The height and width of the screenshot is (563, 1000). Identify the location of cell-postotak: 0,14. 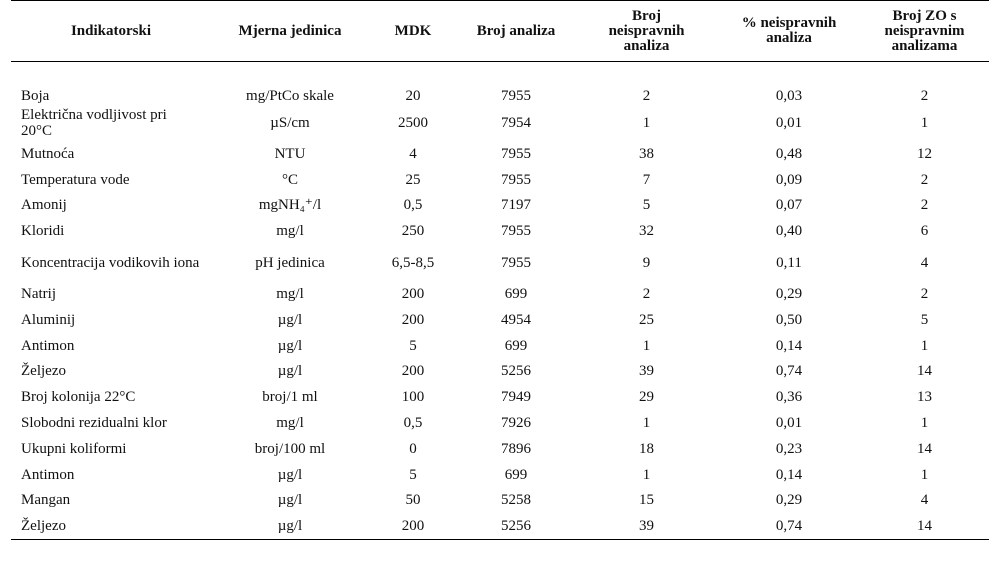
(789, 345).